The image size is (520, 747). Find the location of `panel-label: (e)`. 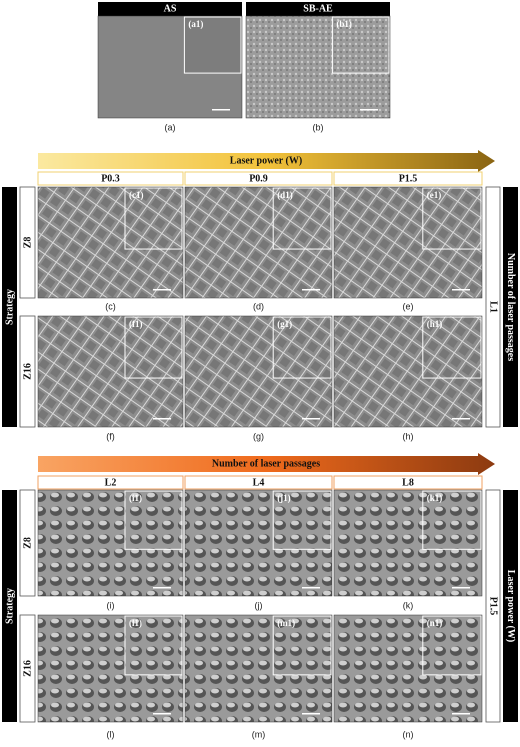

panel-label: (e) is located at coordinates (408, 306).